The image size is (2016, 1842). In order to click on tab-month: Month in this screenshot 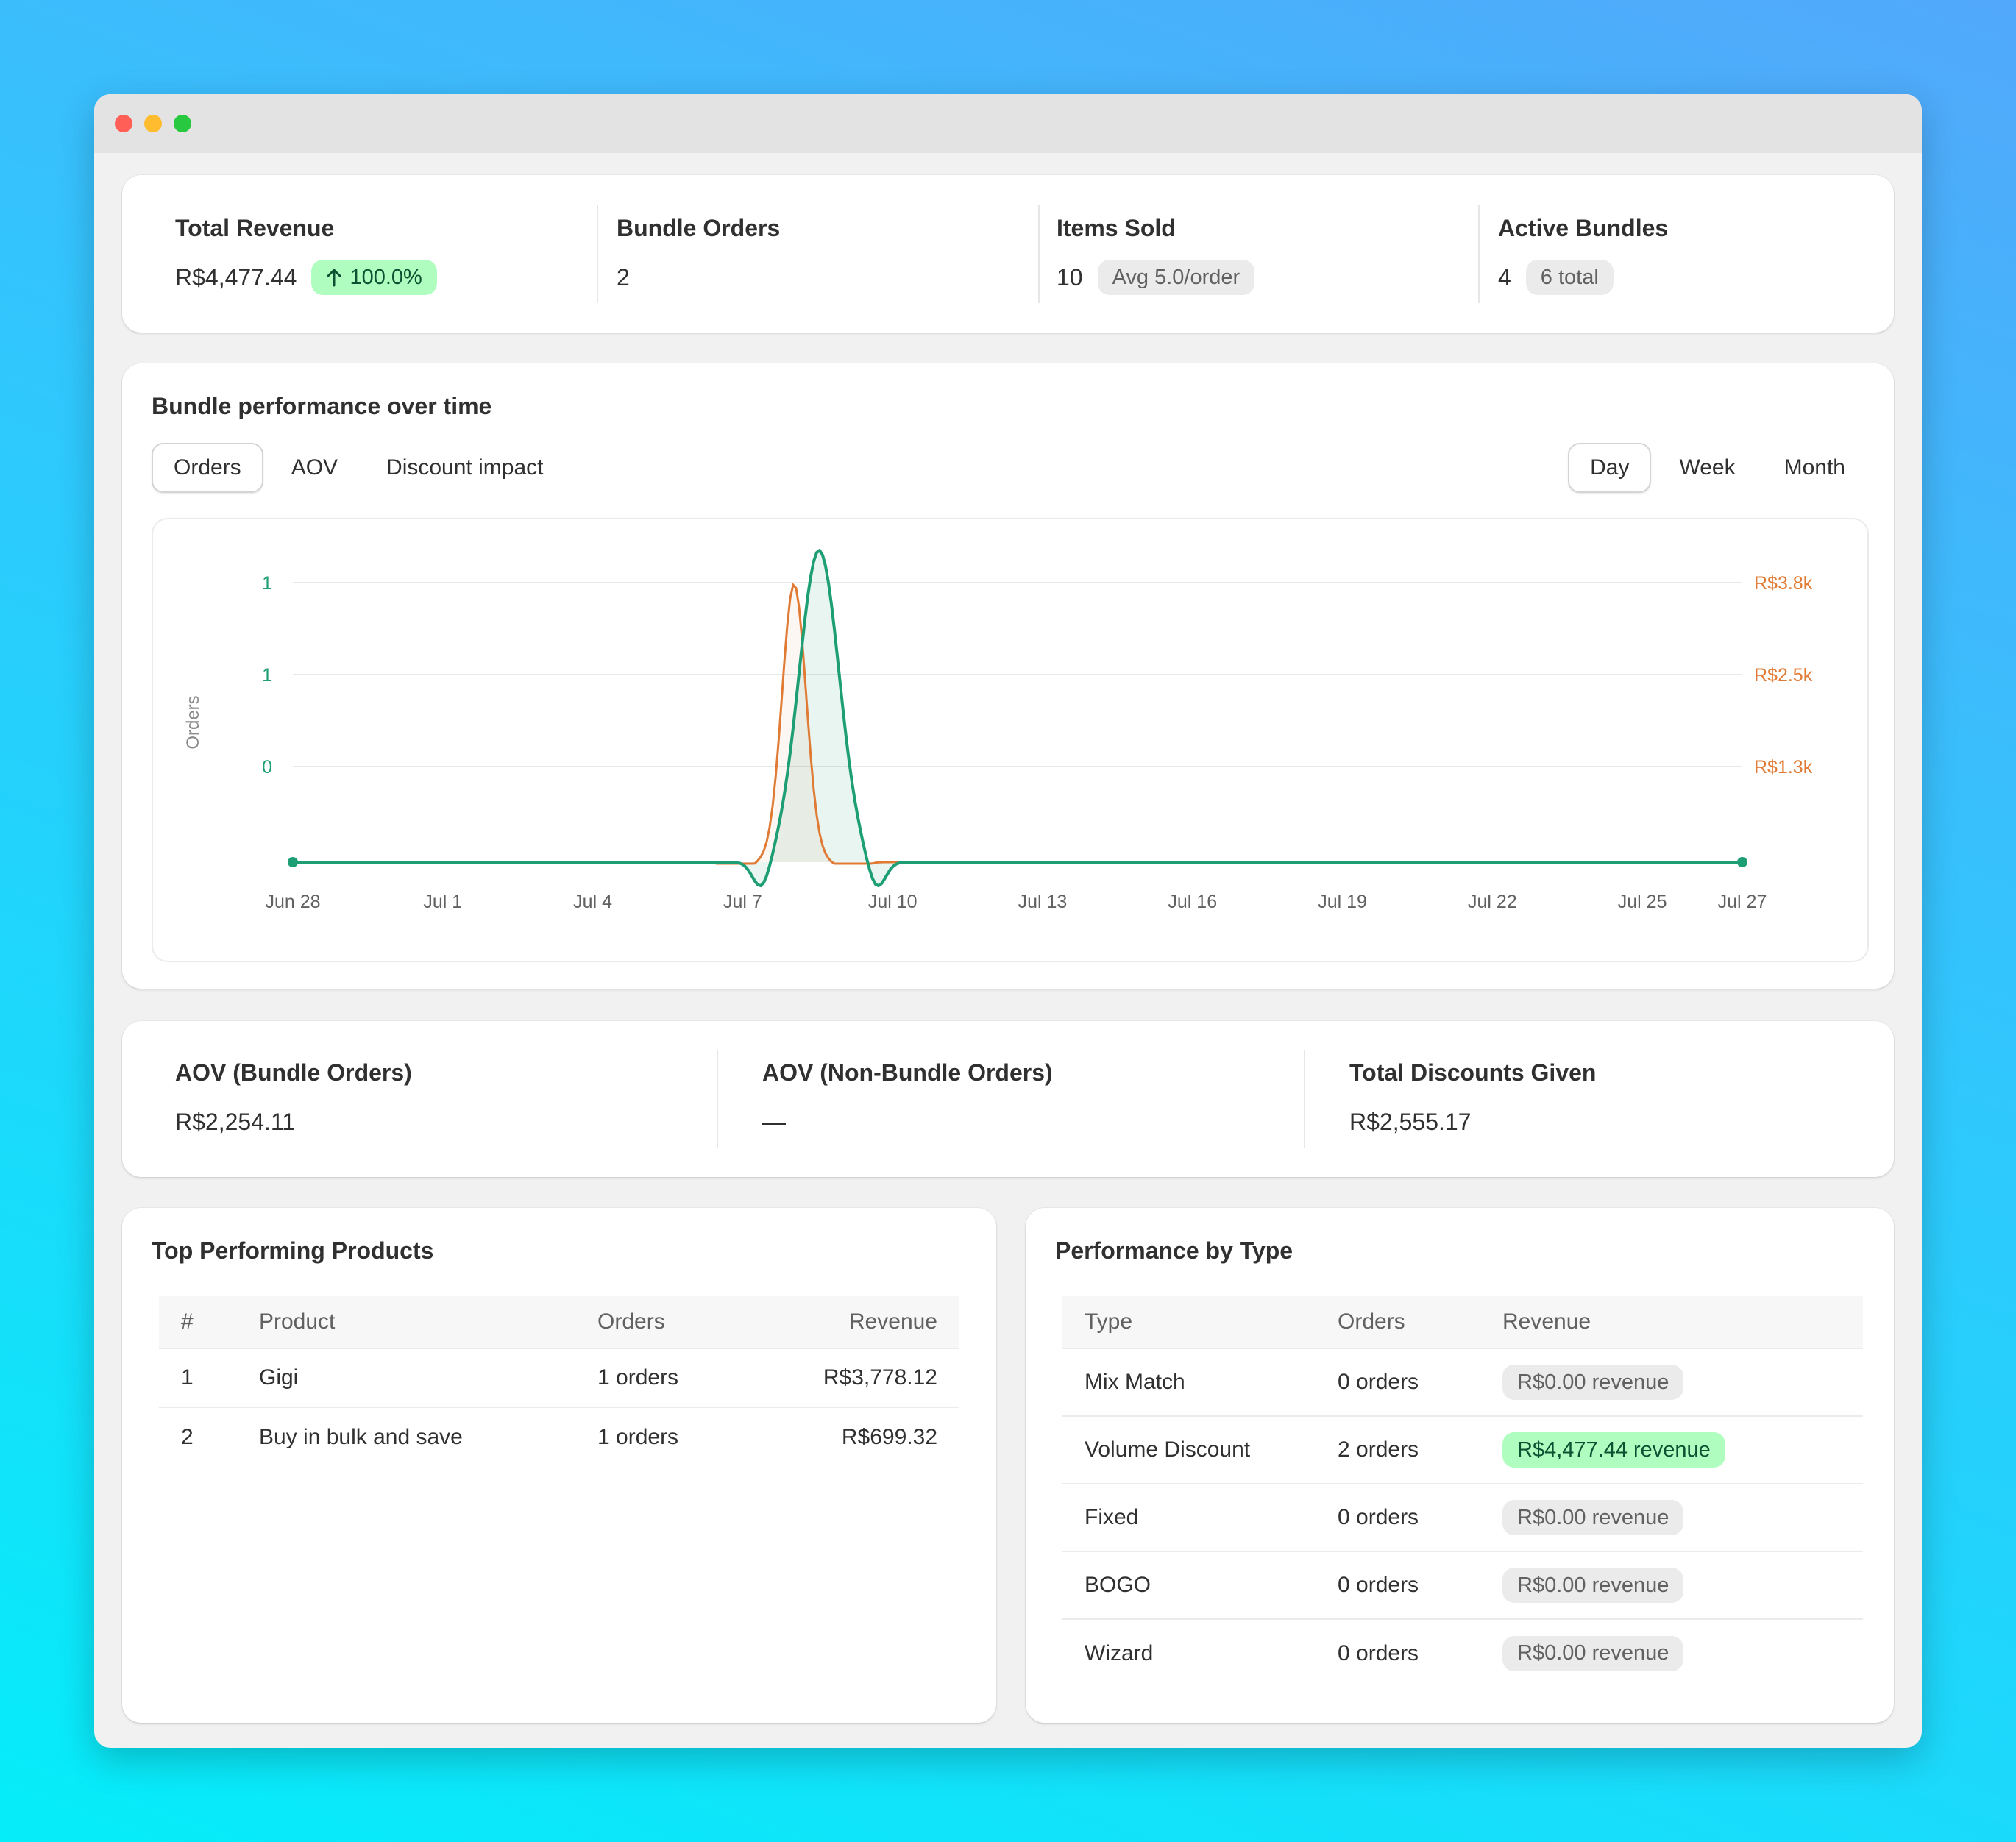, I will do `click(1814, 467)`.